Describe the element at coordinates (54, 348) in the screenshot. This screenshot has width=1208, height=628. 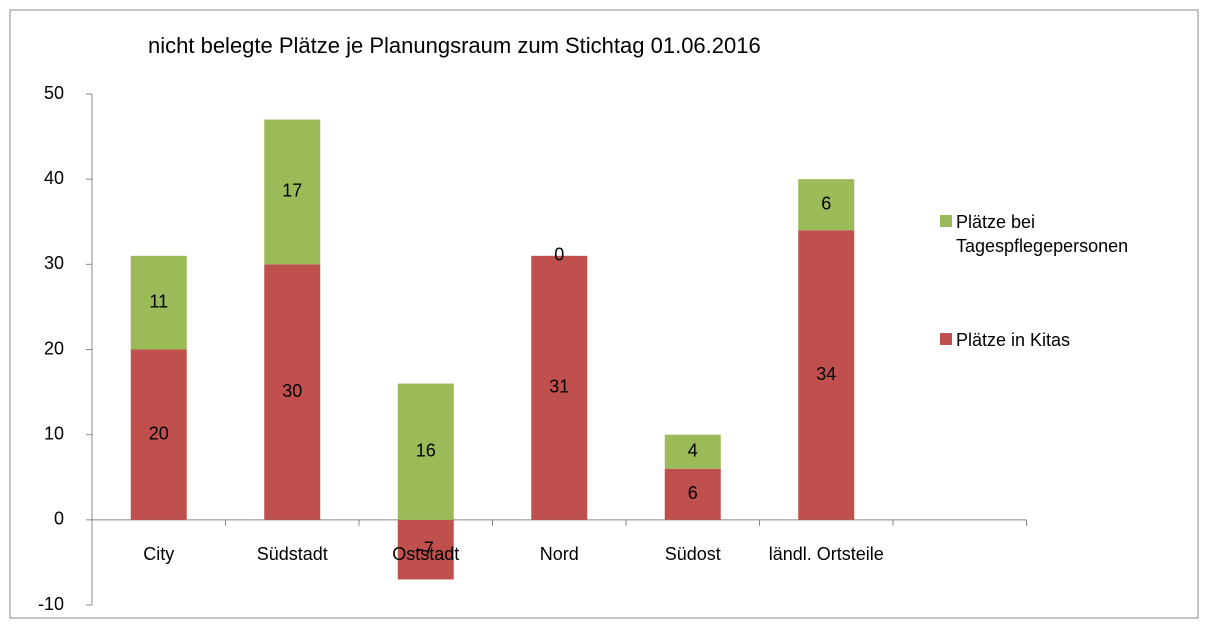
I see `y-tick-label: 20` at that location.